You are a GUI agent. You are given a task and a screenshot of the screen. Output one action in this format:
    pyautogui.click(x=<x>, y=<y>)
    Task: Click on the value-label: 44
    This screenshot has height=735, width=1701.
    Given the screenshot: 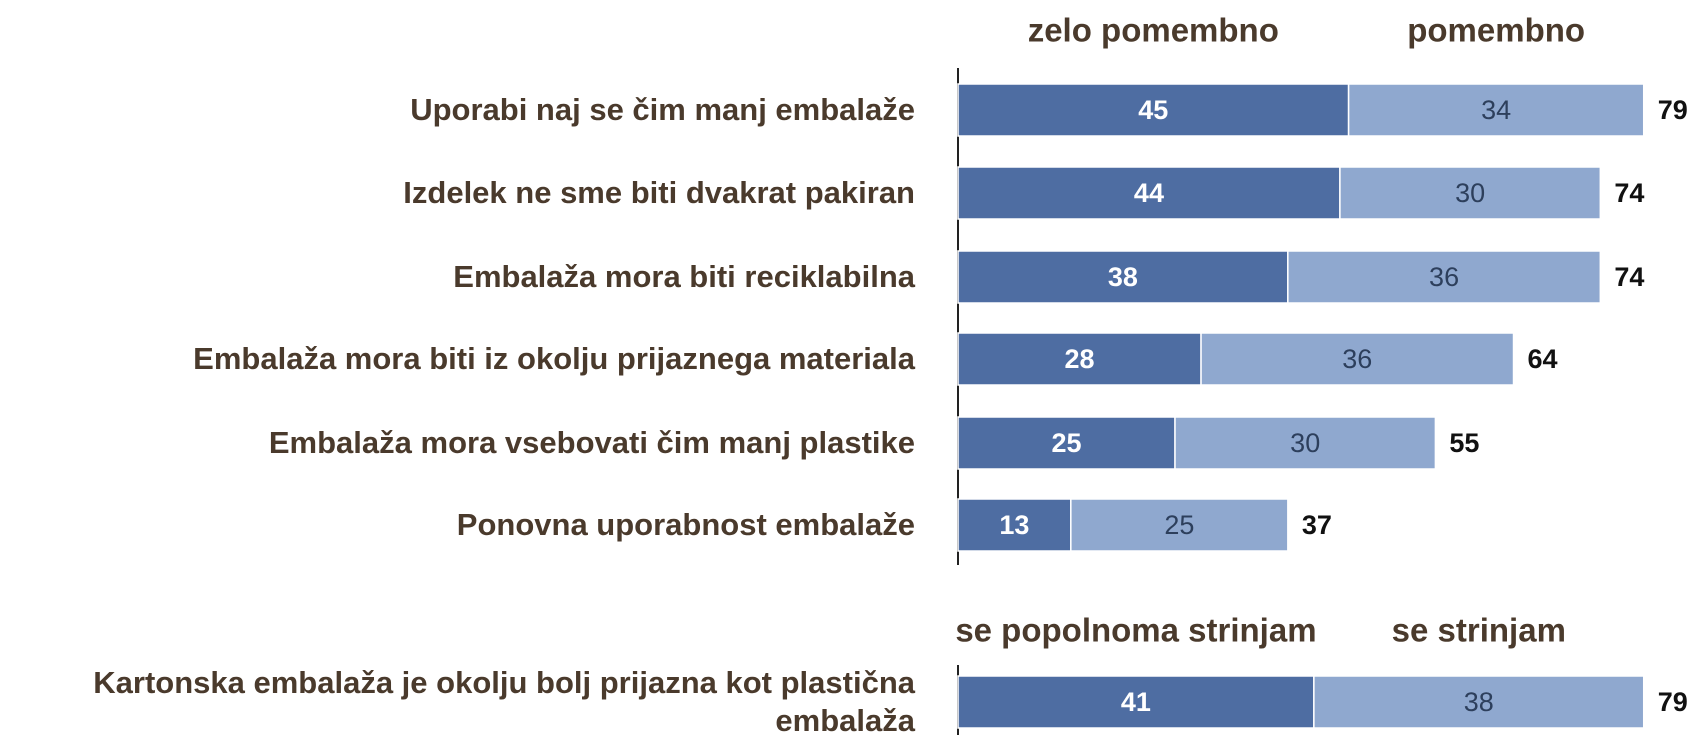 What is the action you would take?
    pyautogui.click(x=1149, y=193)
    